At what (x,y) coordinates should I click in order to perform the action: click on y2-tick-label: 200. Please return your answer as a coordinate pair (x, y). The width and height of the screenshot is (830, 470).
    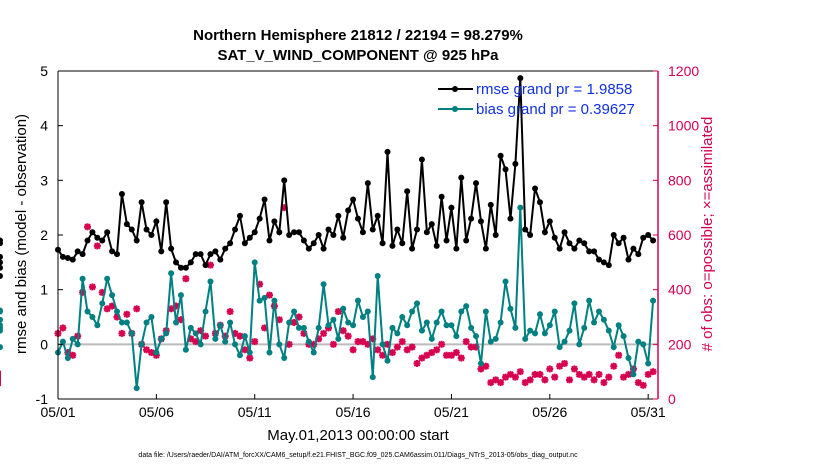
    Looking at the image, I should click on (680, 344).